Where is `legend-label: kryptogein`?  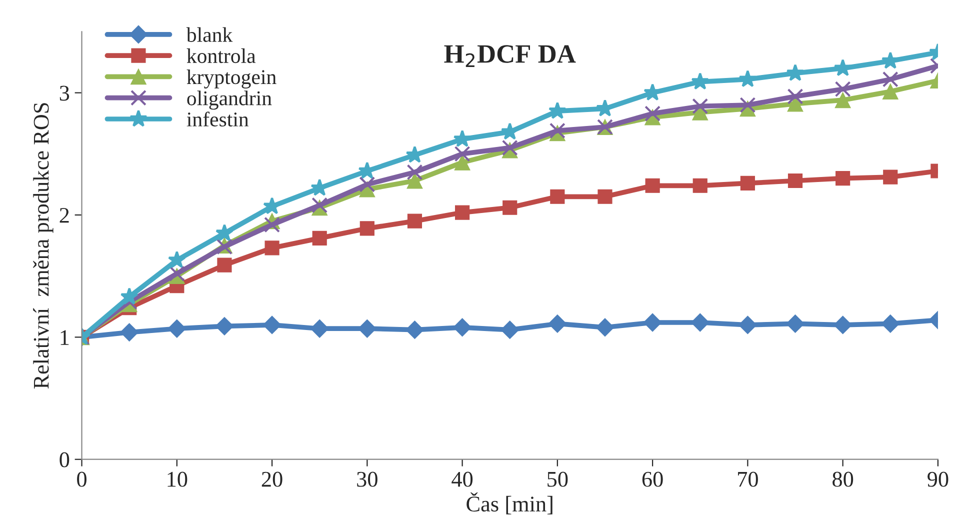
legend-label: kryptogein is located at coordinates (231, 79).